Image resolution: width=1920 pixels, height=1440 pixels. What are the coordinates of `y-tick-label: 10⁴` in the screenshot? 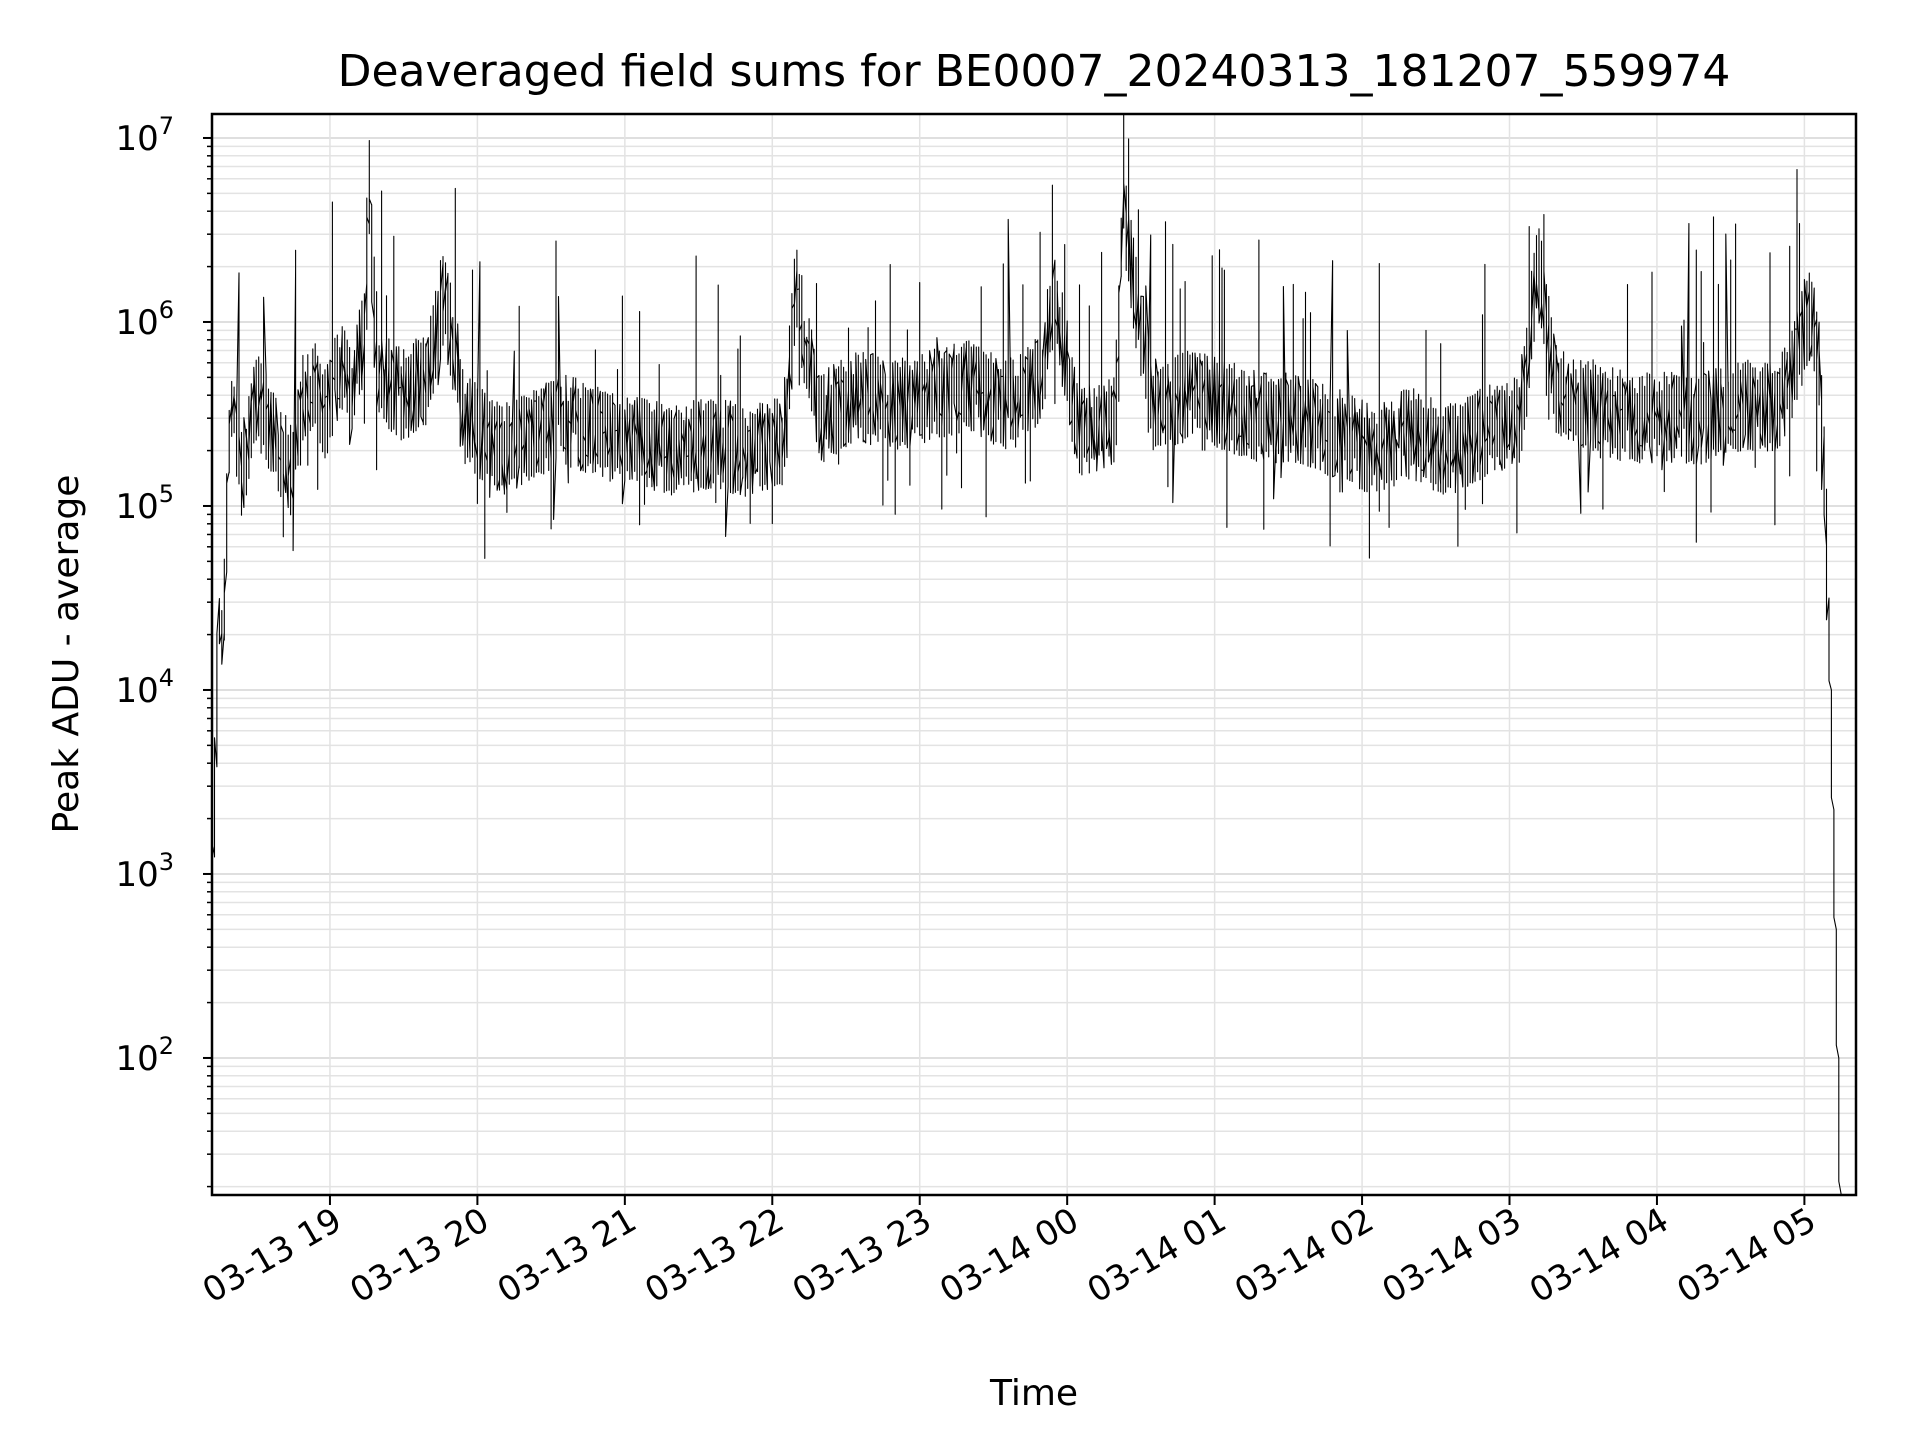 It's located at (144, 687).